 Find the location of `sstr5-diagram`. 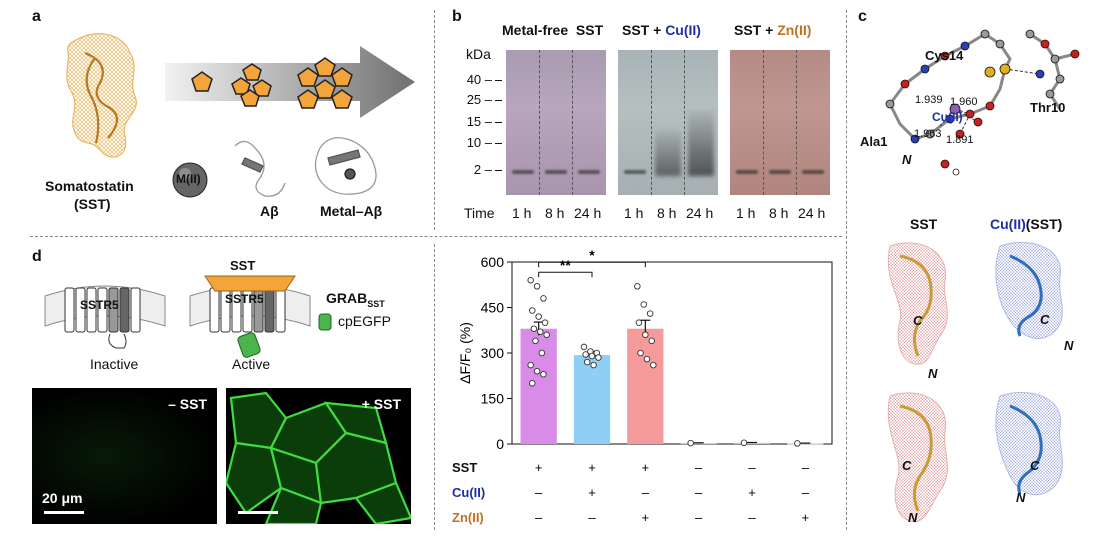

sstr5-diagram is located at coordinates (188, 316).